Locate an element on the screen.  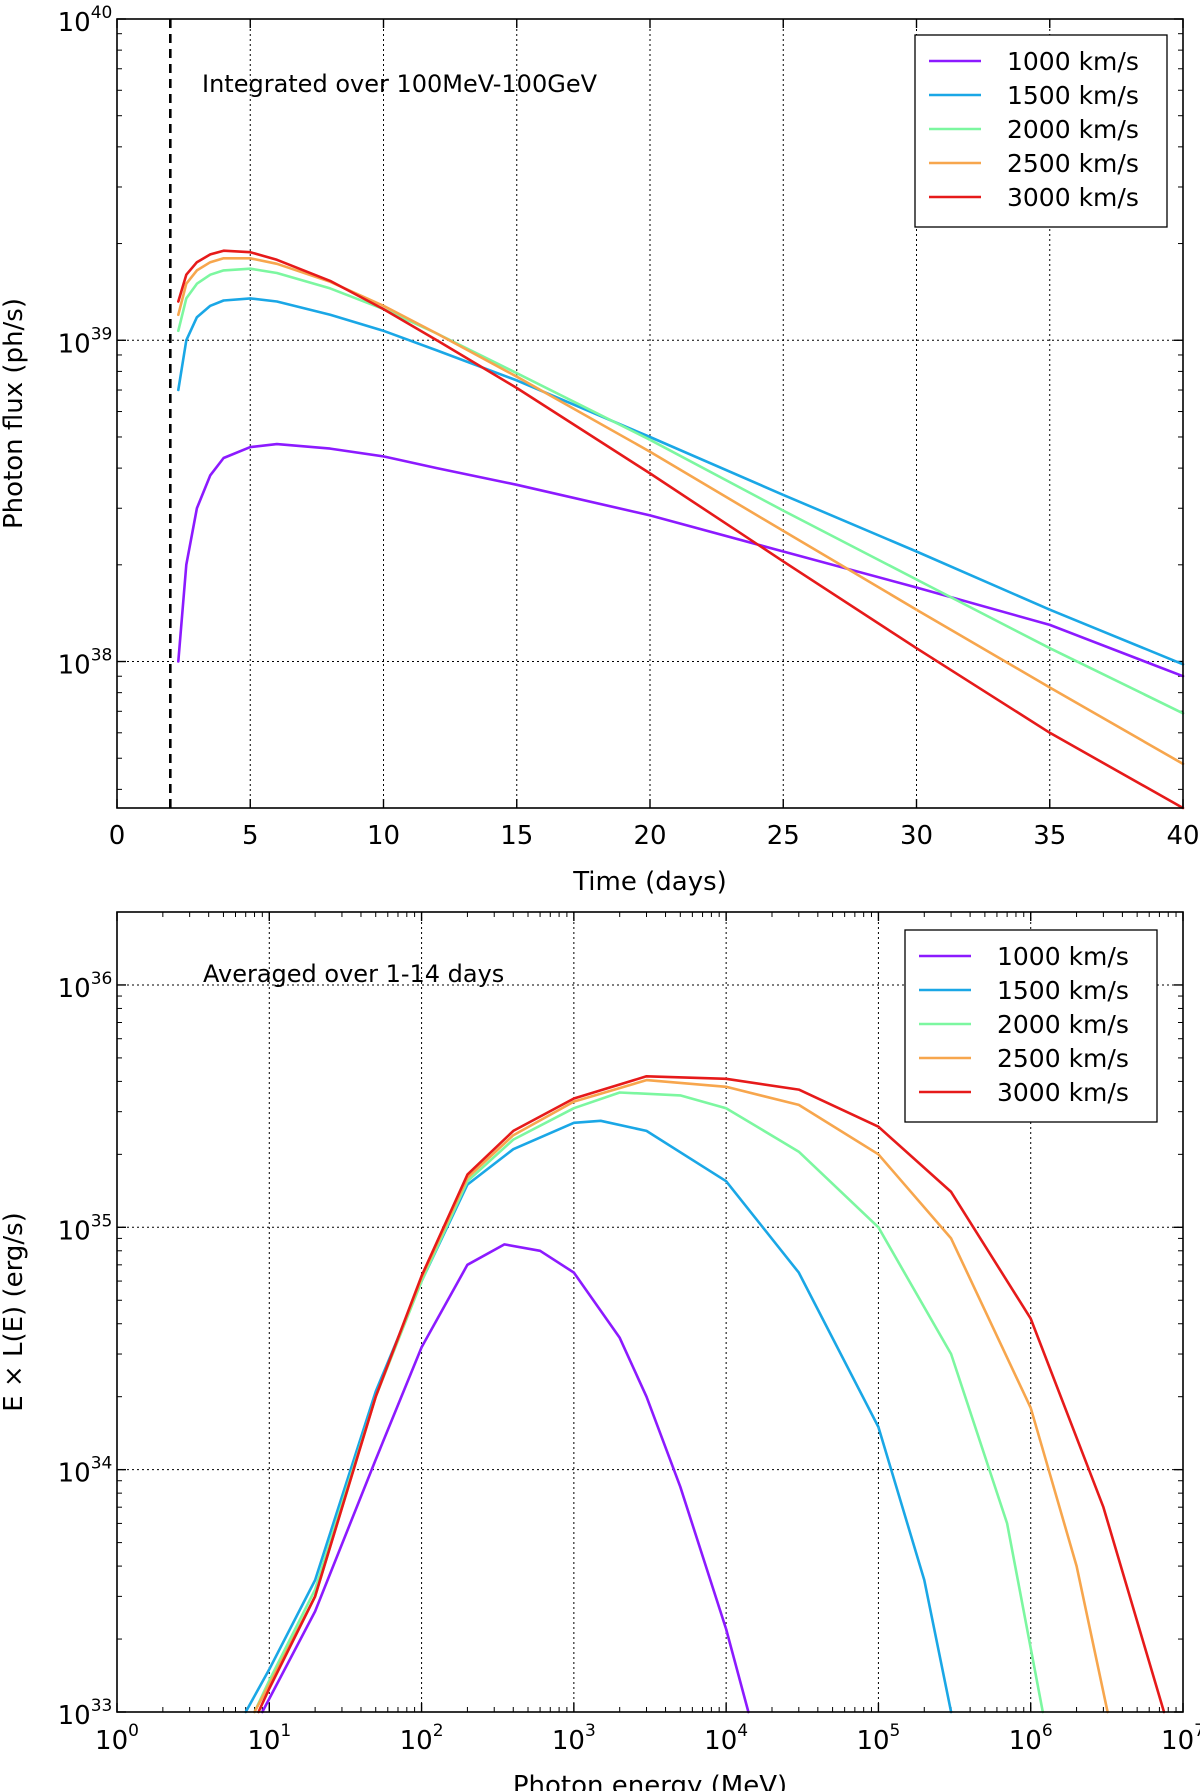
y-tick-label-exp: 38 is located at coordinates (102, 656).